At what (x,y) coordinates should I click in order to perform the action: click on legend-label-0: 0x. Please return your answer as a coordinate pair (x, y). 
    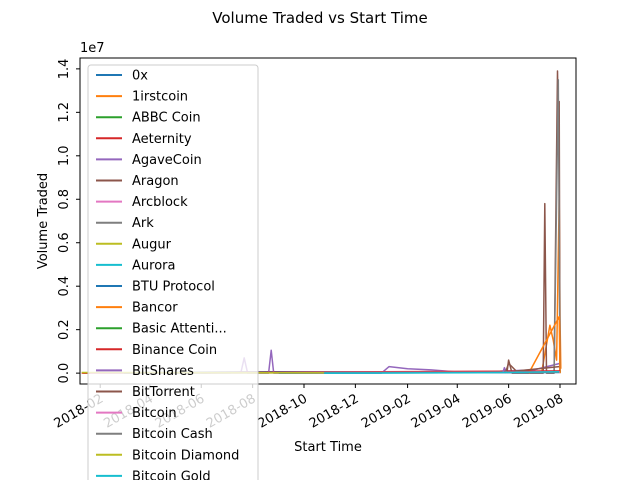
    Looking at the image, I should click on (140, 76).